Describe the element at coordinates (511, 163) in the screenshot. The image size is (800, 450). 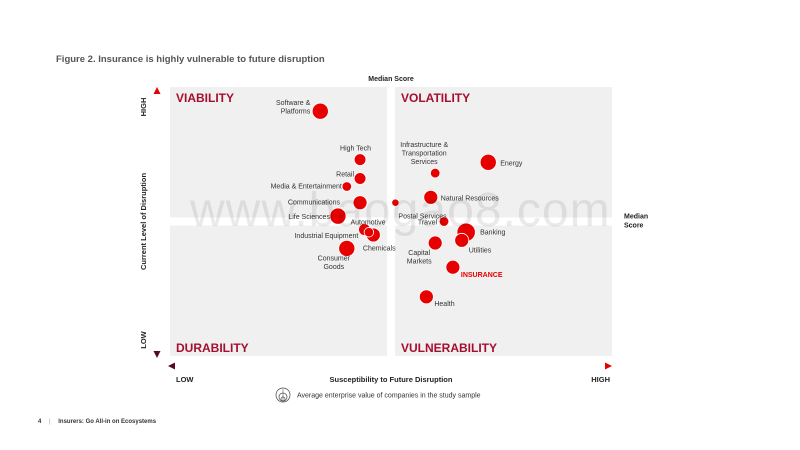
I see `bubble-label-energy: Energy` at that location.